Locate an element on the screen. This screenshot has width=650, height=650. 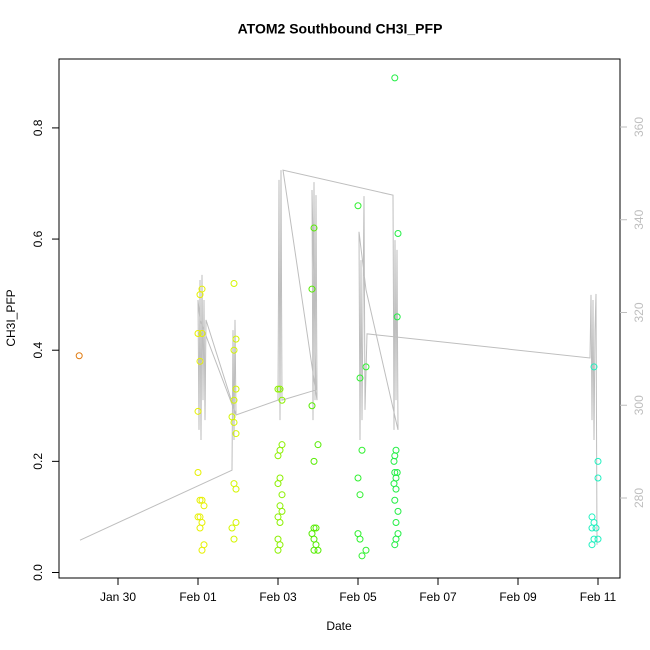
y2-tick-label: 280 is located at coordinates (639, 498).